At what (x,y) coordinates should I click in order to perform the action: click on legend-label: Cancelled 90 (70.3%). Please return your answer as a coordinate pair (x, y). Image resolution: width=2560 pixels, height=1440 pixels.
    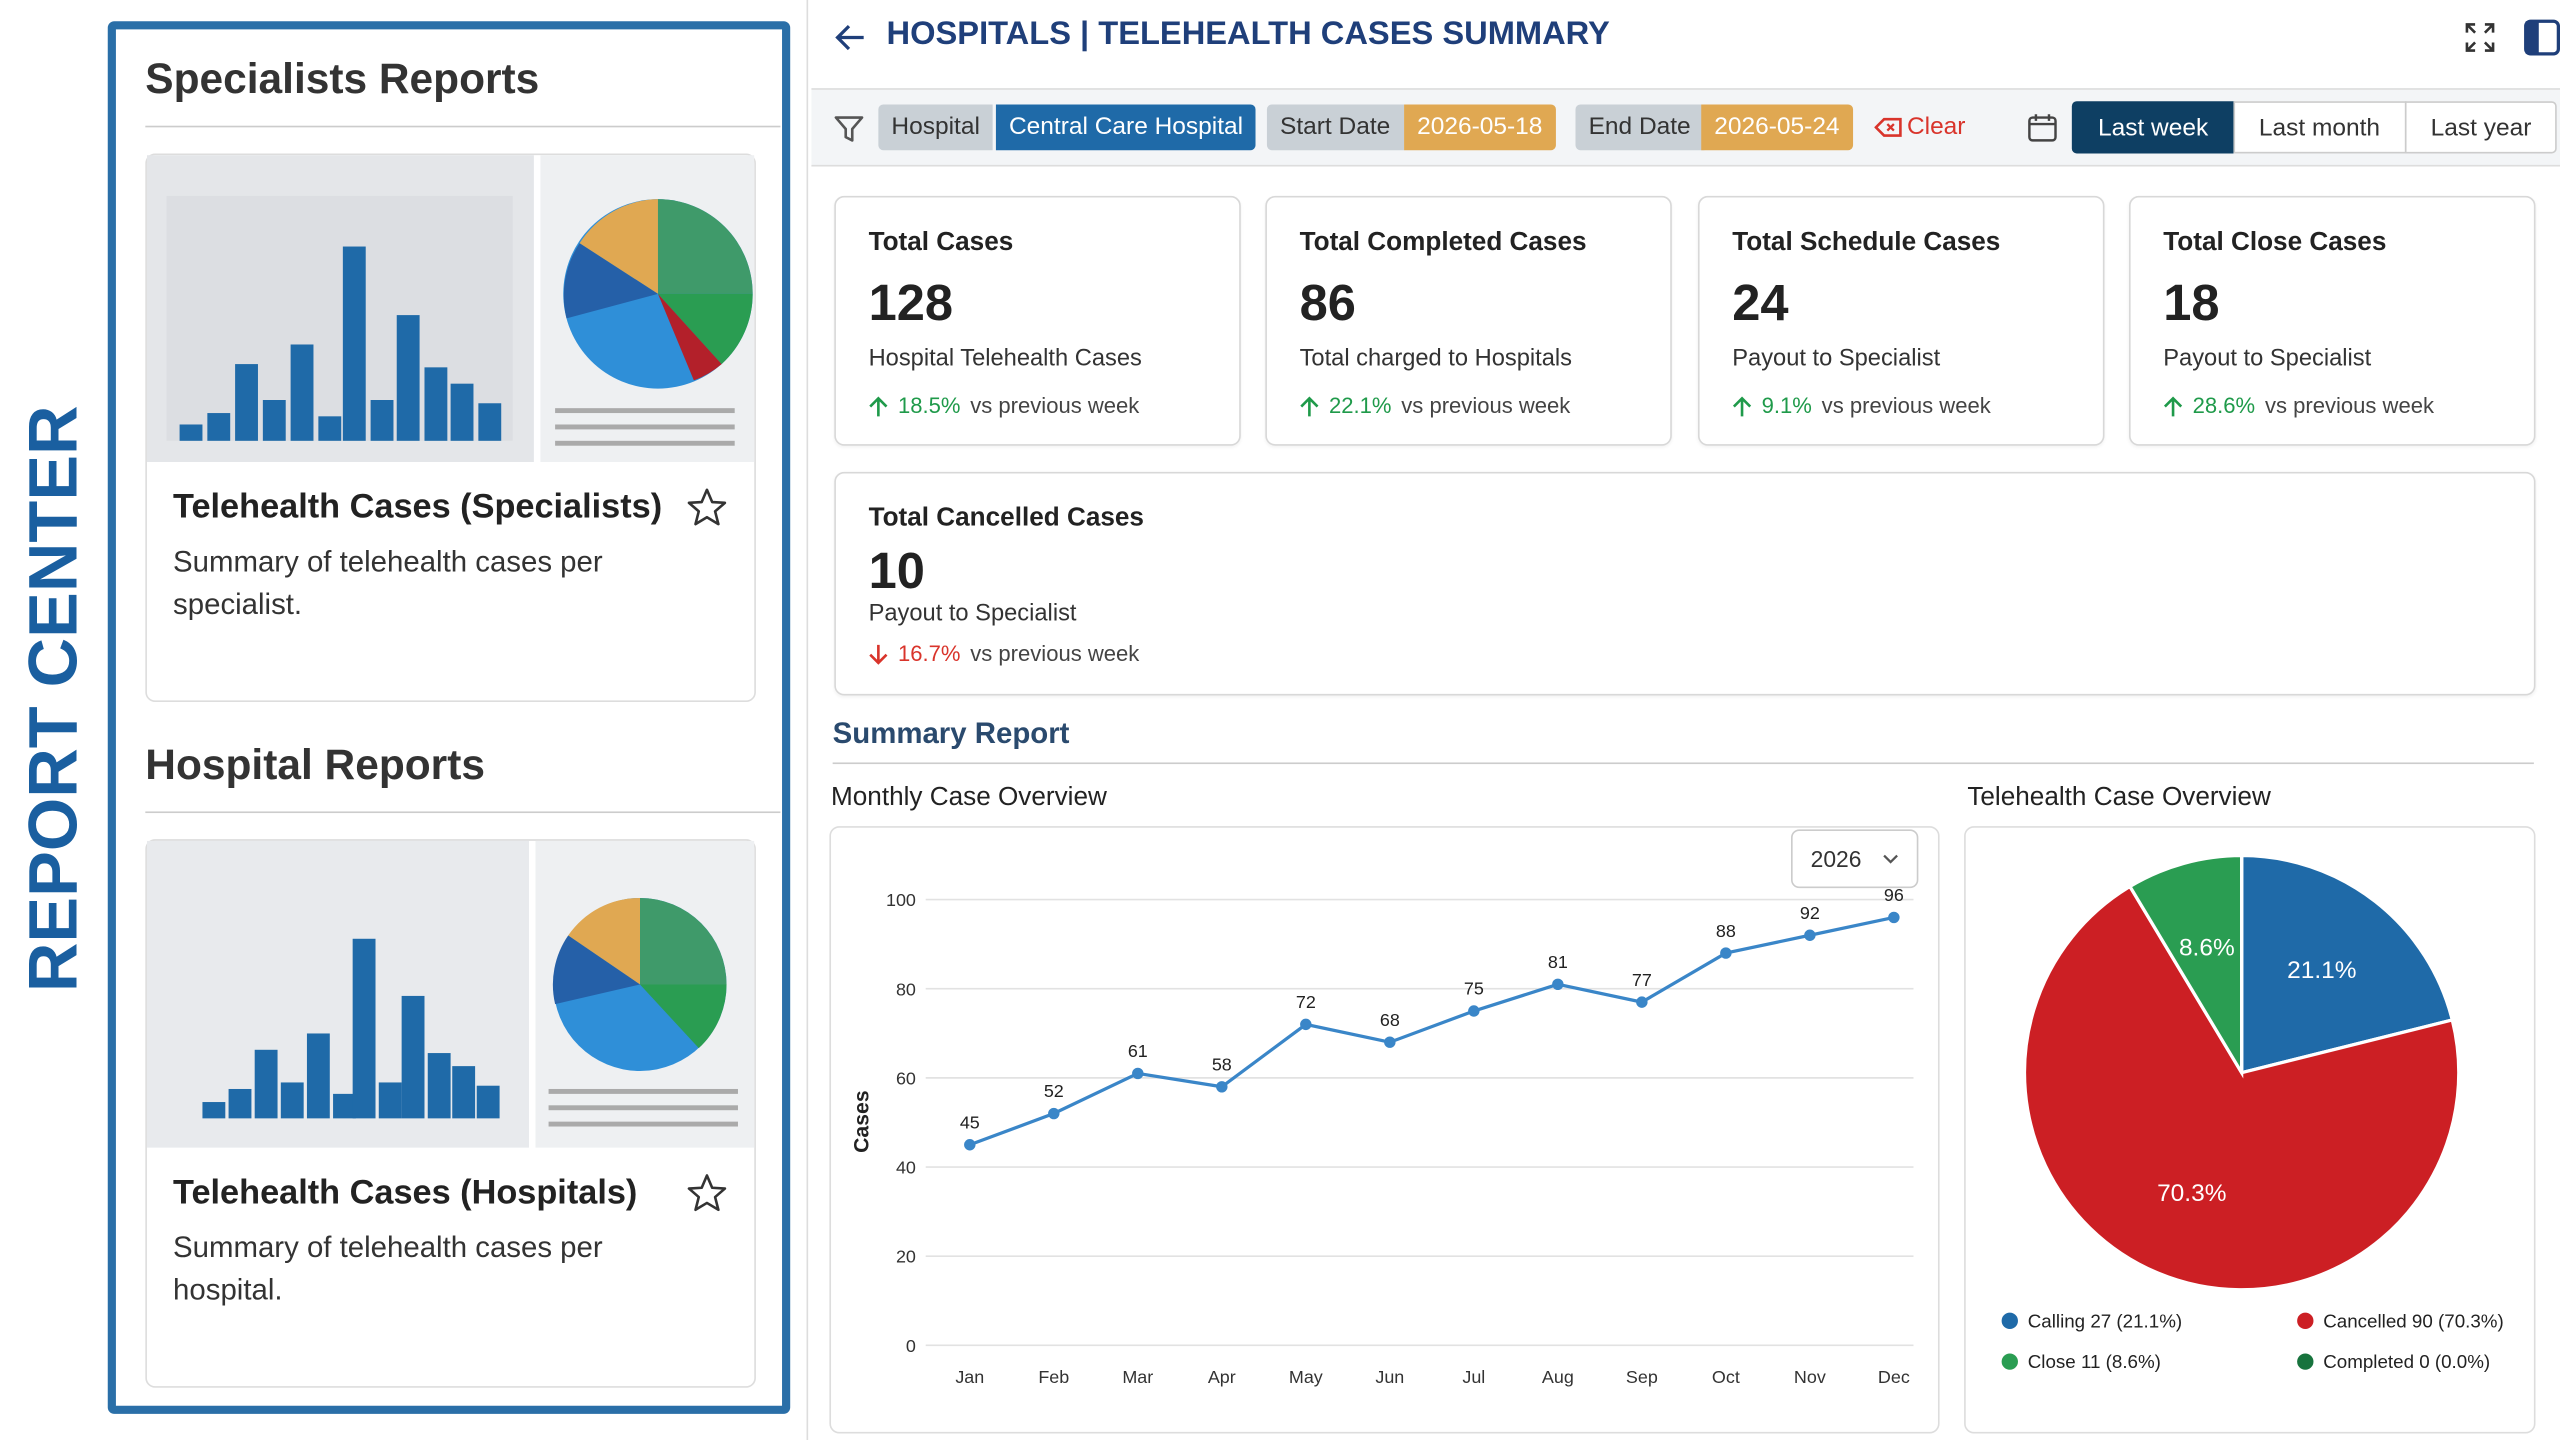
    Looking at the image, I should click on (2413, 1320).